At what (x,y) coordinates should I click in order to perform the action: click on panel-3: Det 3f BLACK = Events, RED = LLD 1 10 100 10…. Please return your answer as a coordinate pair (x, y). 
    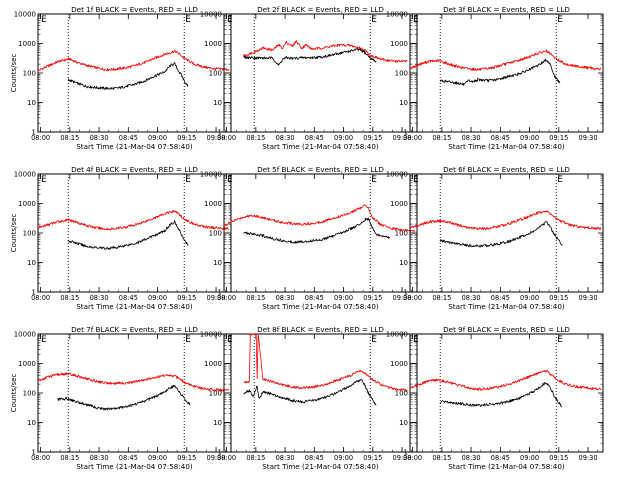
    Looking at the image, I should click on (495, 78).